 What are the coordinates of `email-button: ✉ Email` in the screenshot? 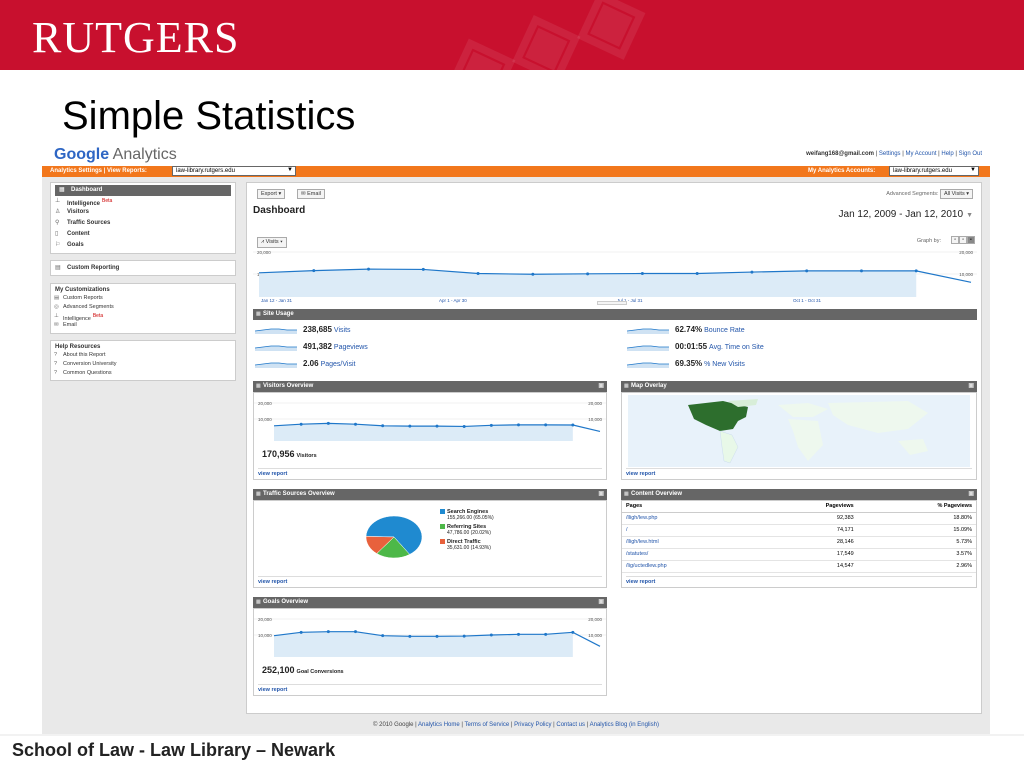 It's located at (311, 194).